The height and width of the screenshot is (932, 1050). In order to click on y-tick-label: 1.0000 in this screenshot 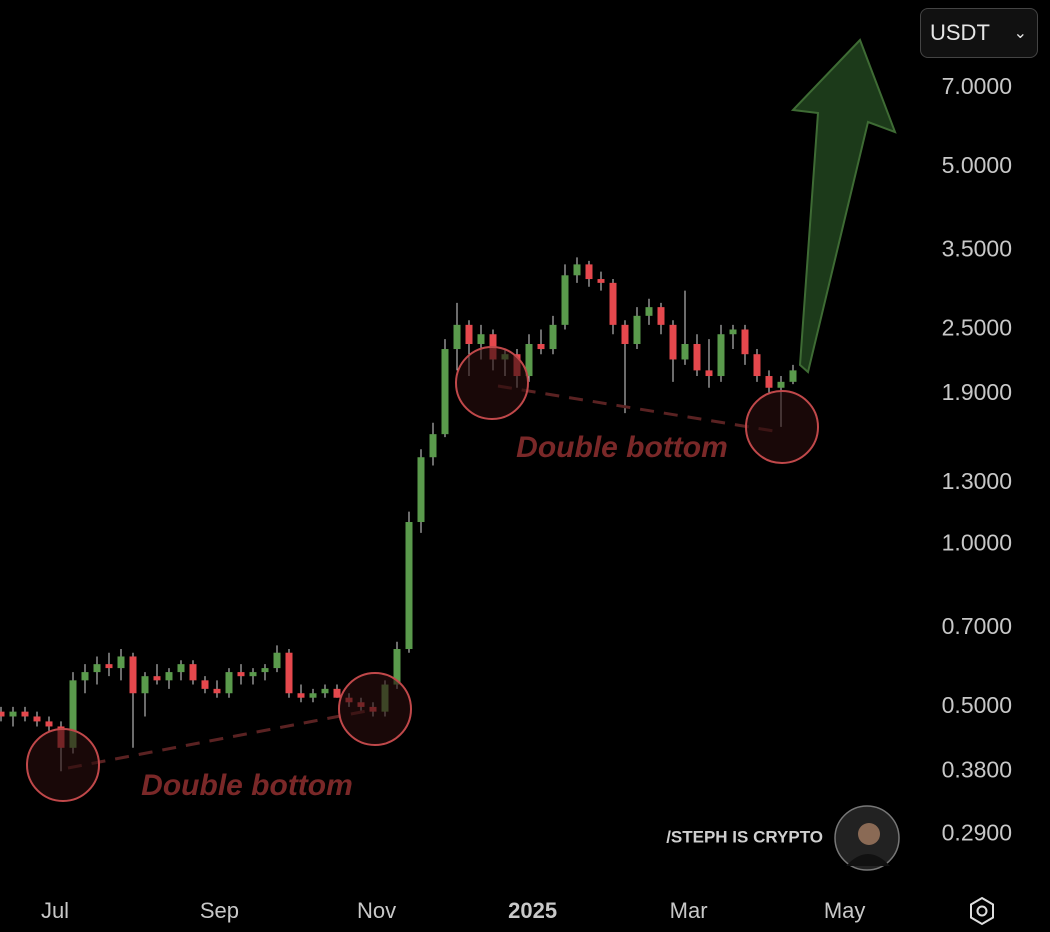, I will do `click(977, 542)`.